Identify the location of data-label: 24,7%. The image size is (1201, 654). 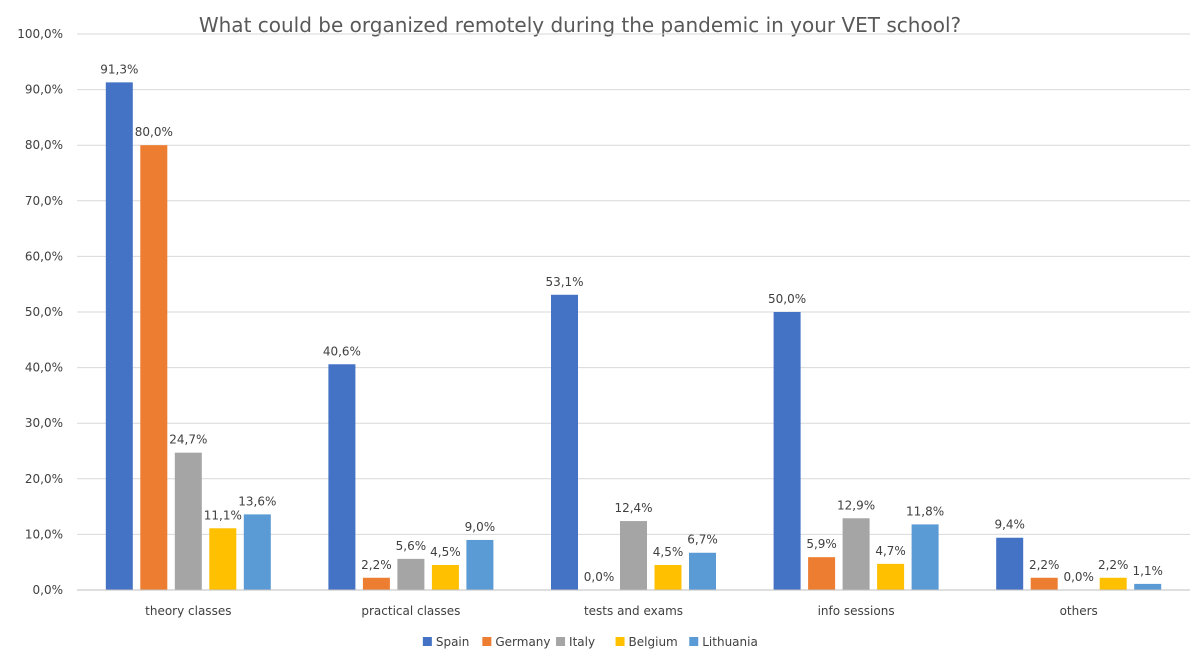
(188, 440).